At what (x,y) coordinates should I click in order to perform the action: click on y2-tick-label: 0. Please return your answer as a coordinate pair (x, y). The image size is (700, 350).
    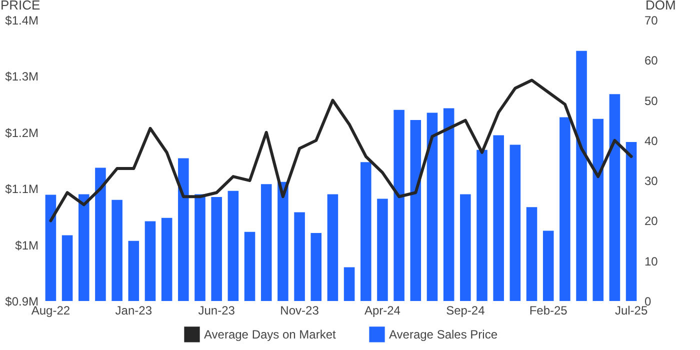
    Looking at the image, I should click on (648, 301).